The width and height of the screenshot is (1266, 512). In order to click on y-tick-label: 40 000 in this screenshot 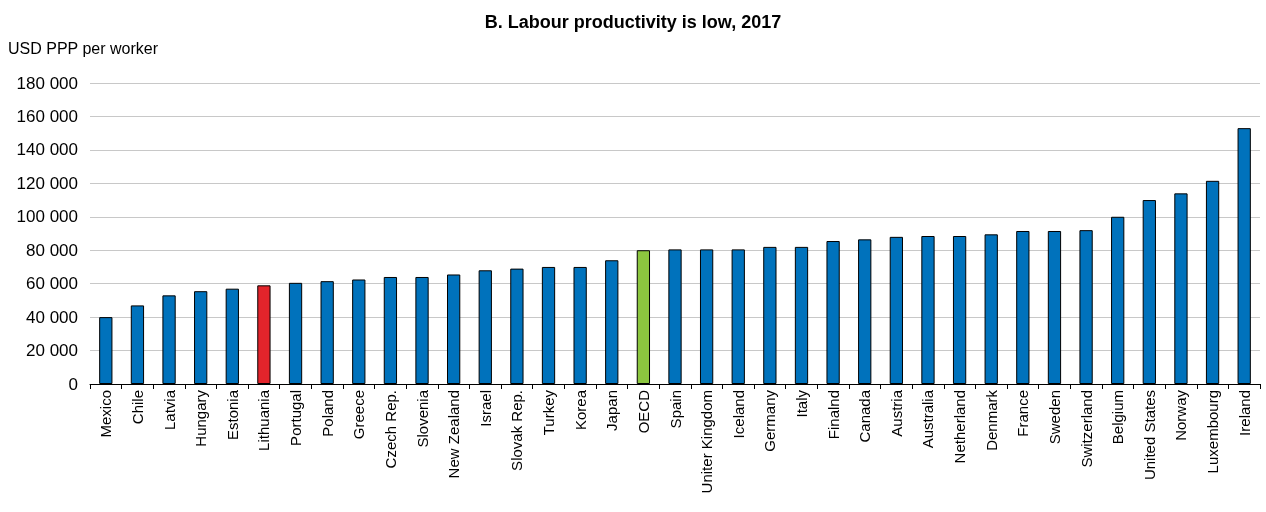, I will do `click(52, 317)`.